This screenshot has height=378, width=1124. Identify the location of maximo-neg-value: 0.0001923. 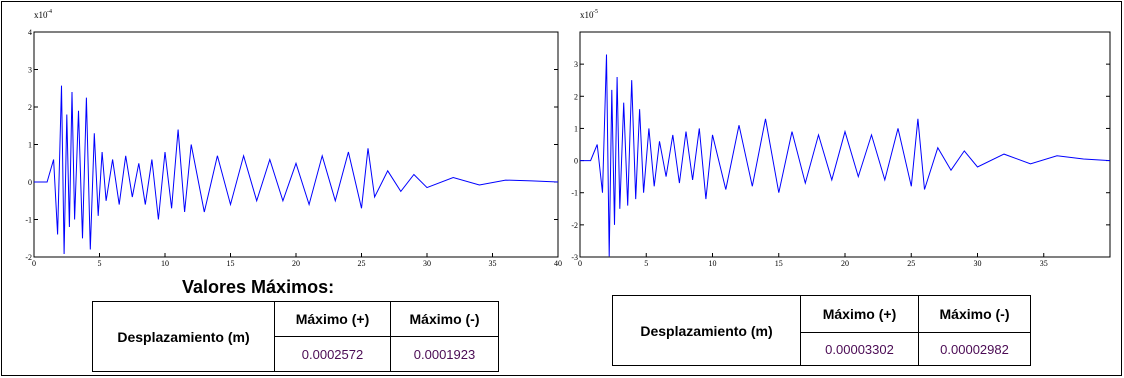
(444, 354).